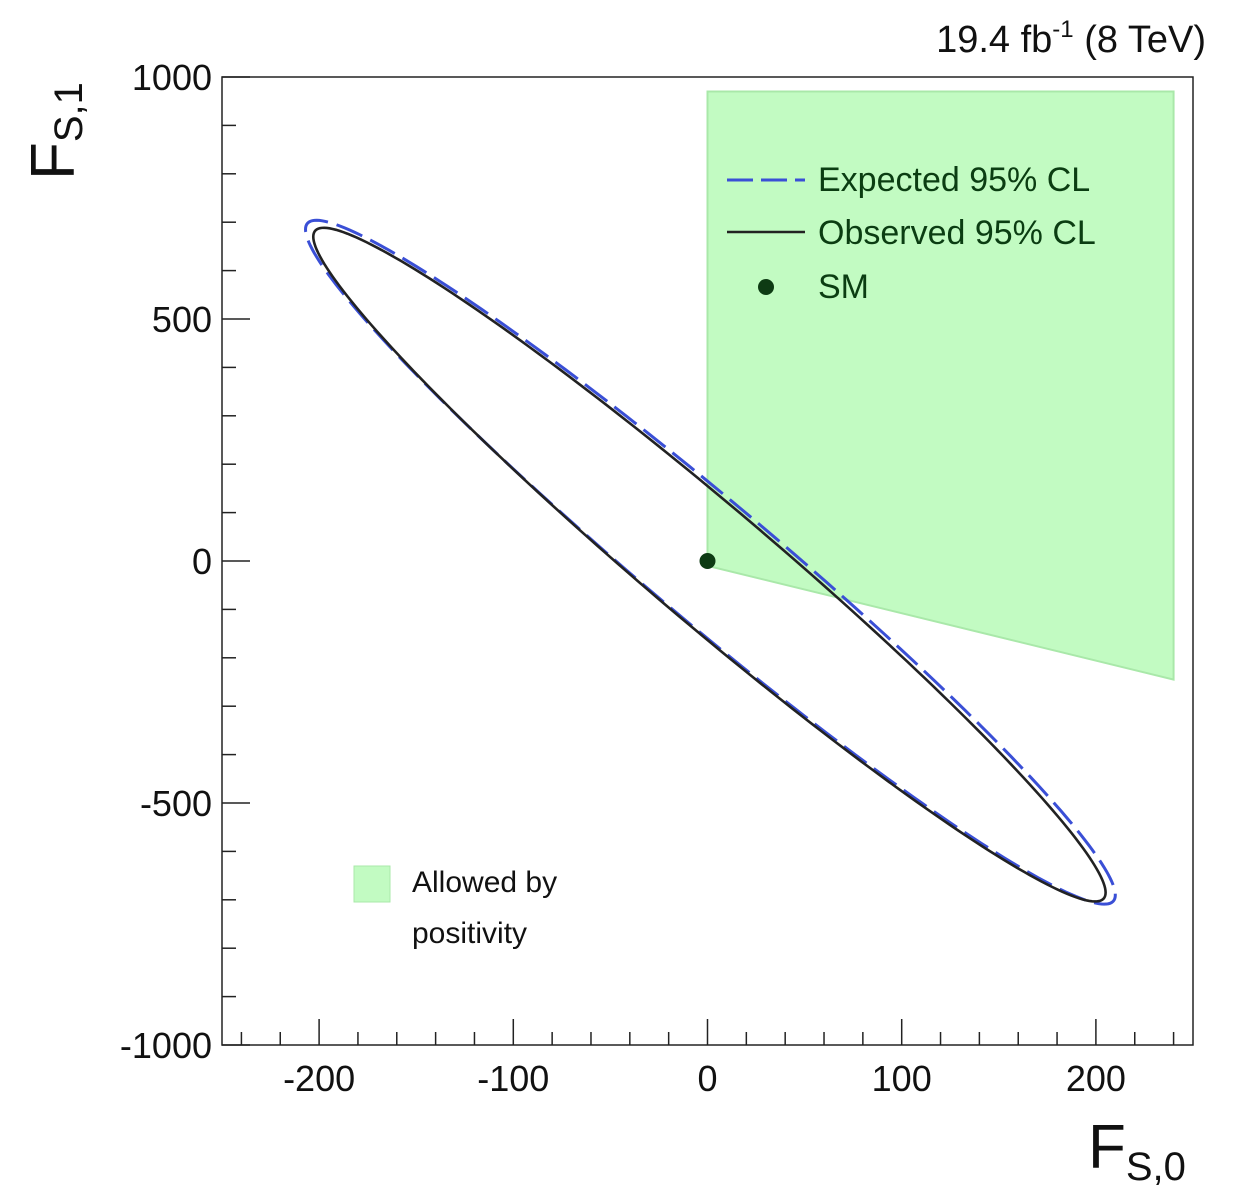 This screenshot has height=1204, width=1246. What do you see at coordinates (166, 1045) in the screenshot?
I see `y-tick-label: -1000` at bounding box center [166, 1045].